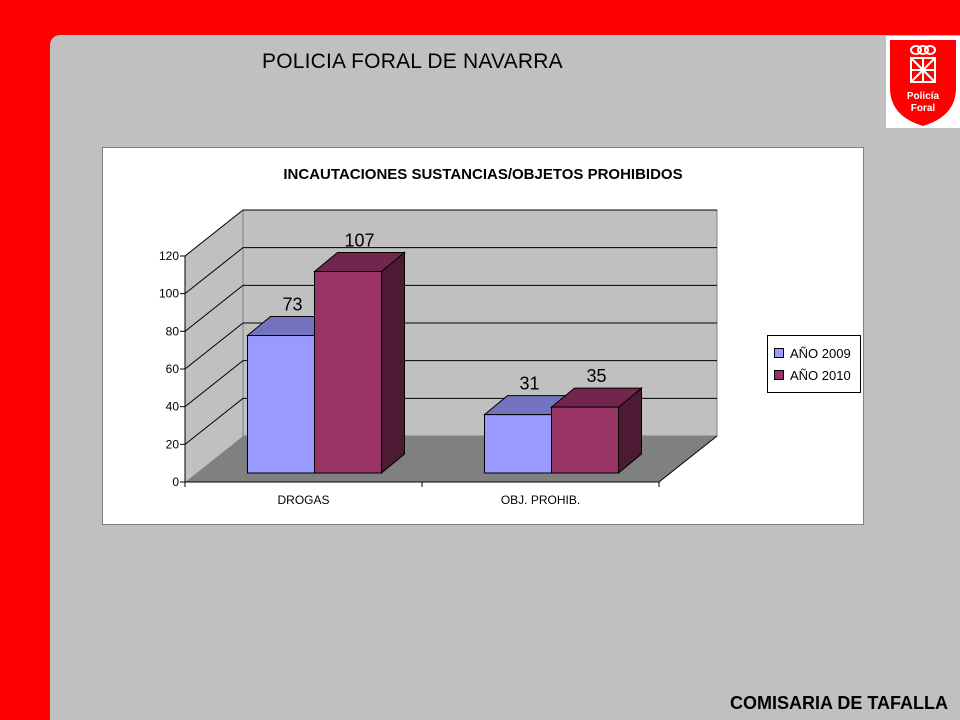  Describe the element at coordinates (820, 375) in the screenshot. I see `legend-label-2010: AÑO 2010` at that location.